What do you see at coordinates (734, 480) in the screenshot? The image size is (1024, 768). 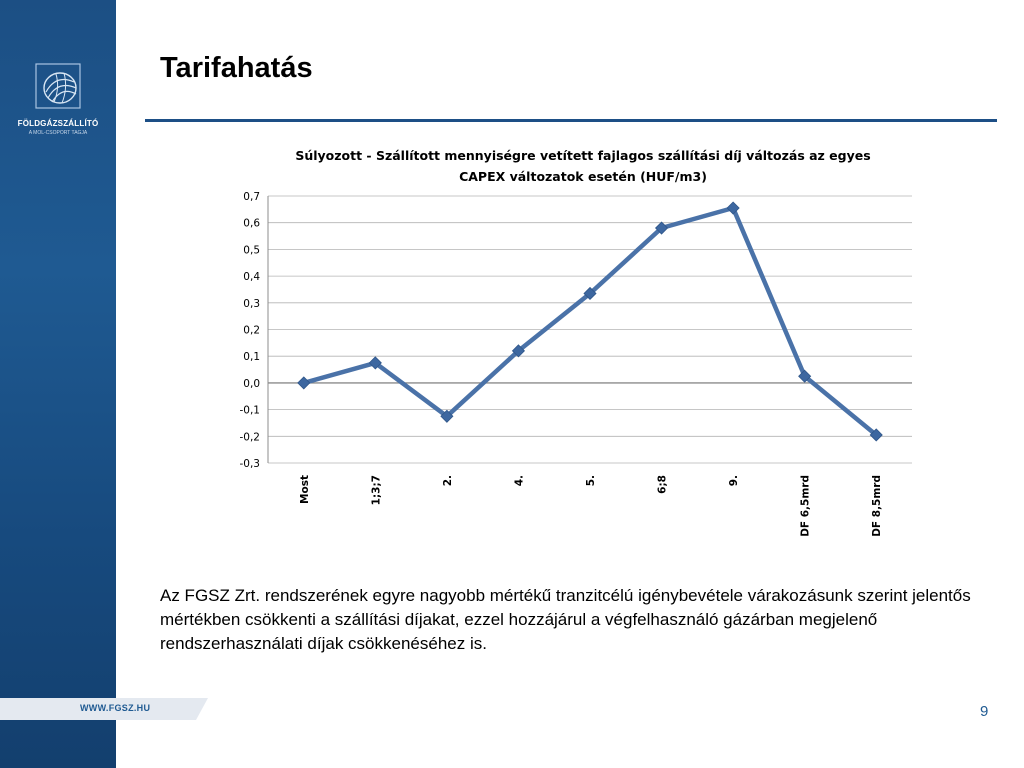 I see `x-tick-label: 9.` at bounding box center [734, 480].